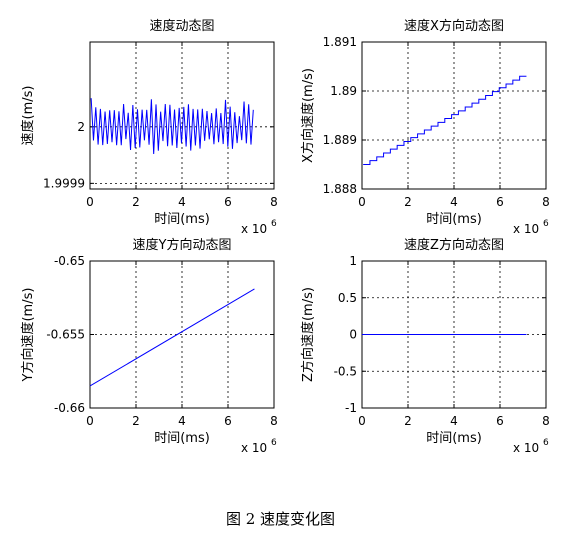 The width and height of the screenshot is (561, 539). What do you see at coordinates (65, 335) in the screenshot?
I see `y-tick-label: -0.655` at bounding box center [65, 335].